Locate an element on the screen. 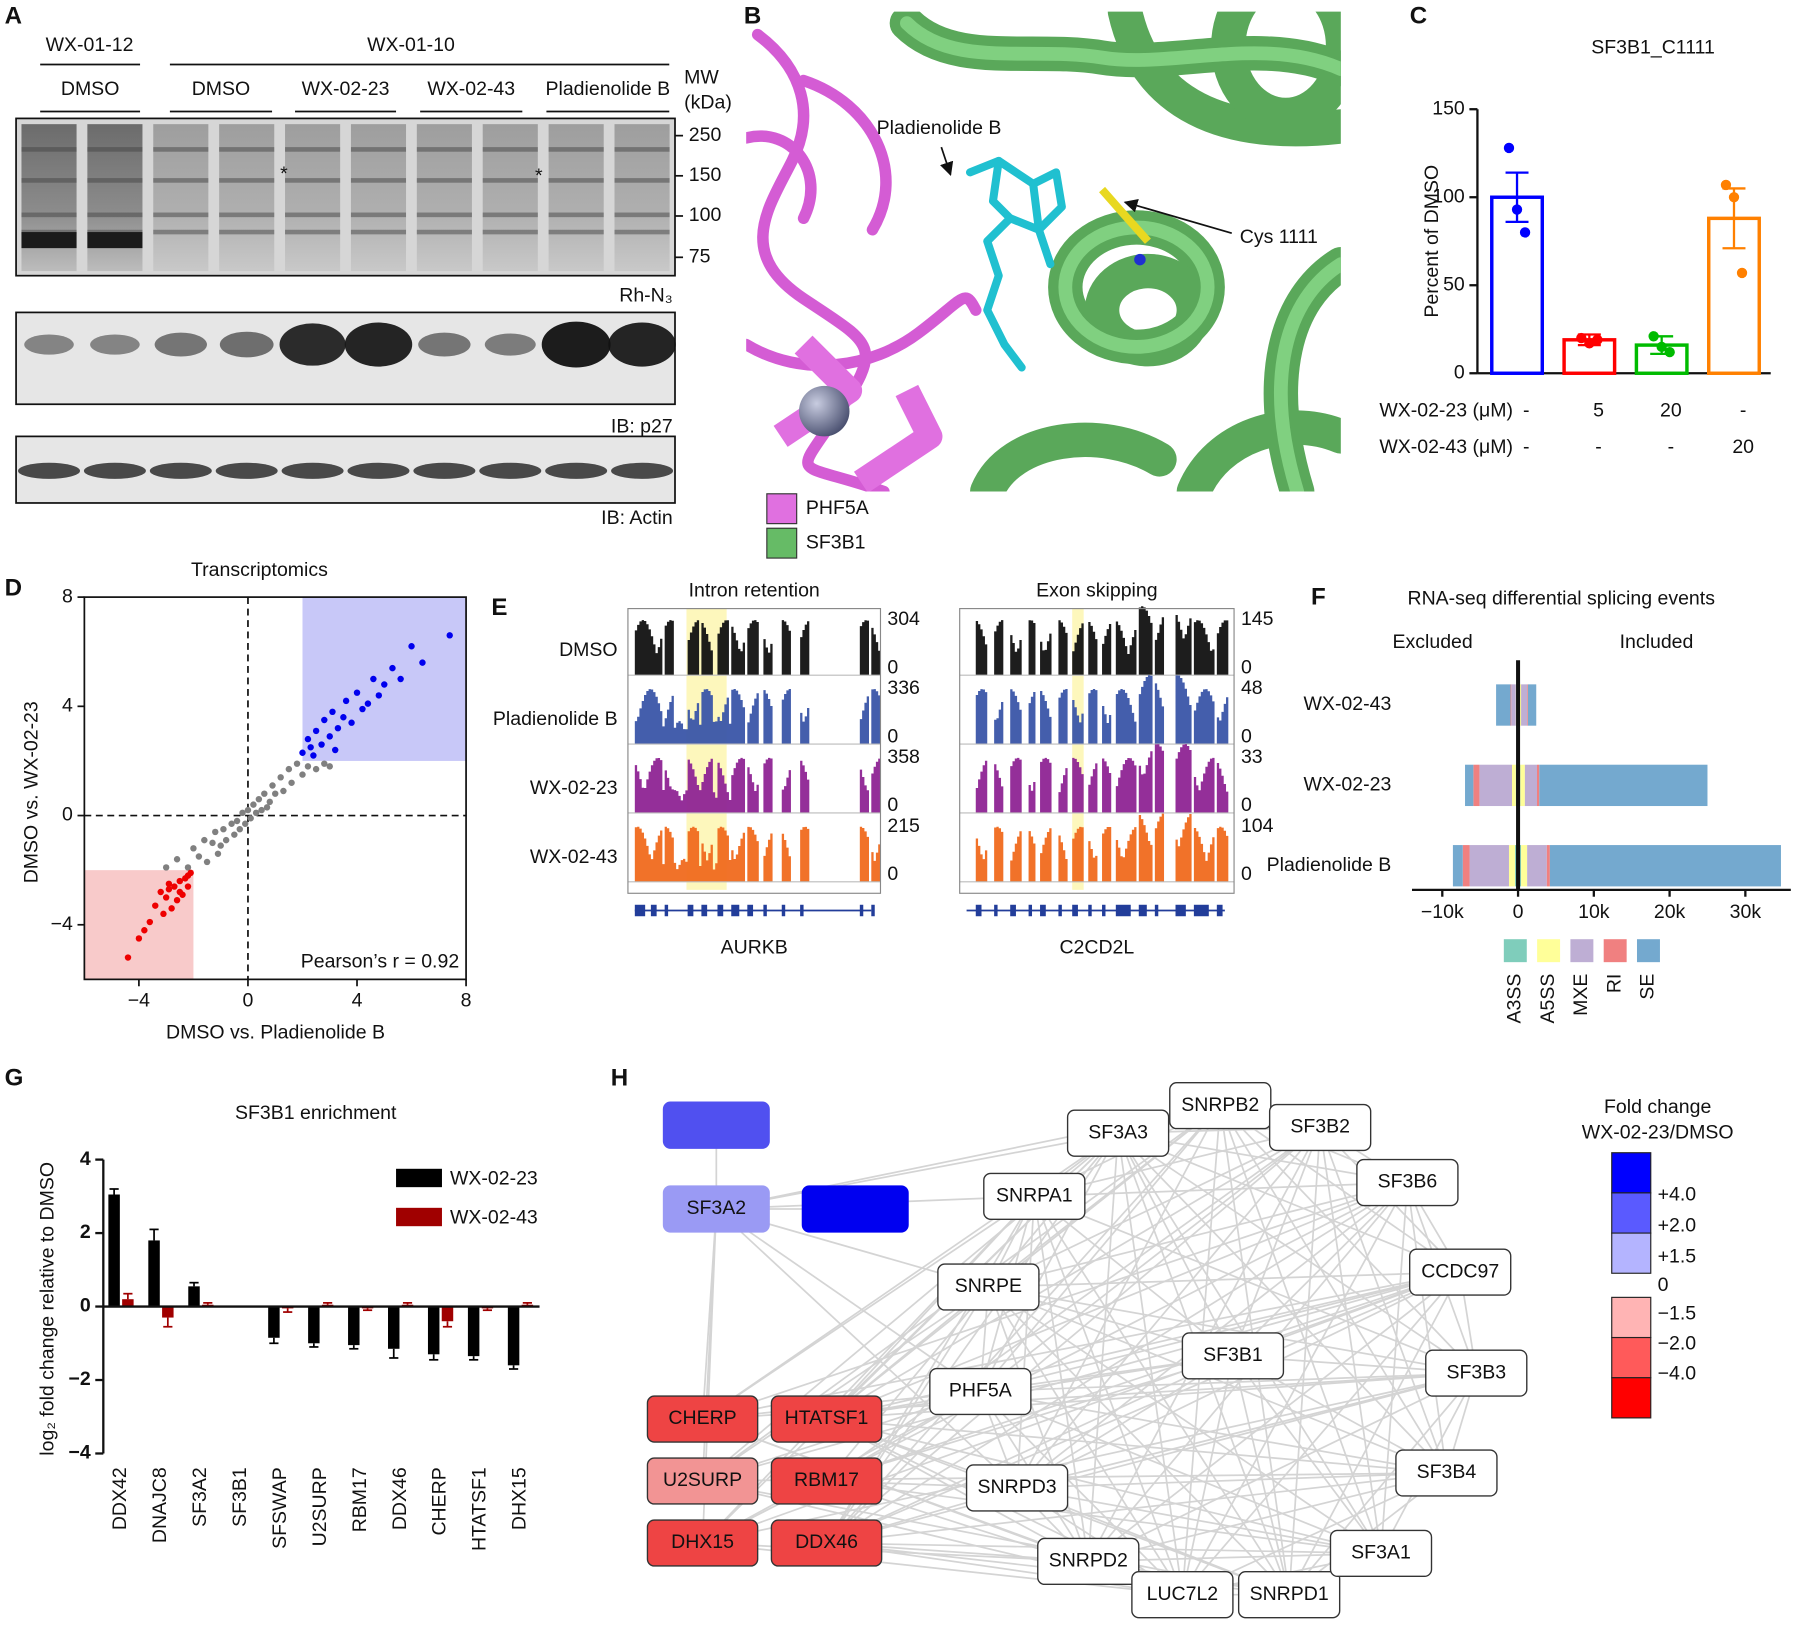 This screenshot has width=1800, height=1627. y-tick-label: 150 is located at coordinates (1448, 108).